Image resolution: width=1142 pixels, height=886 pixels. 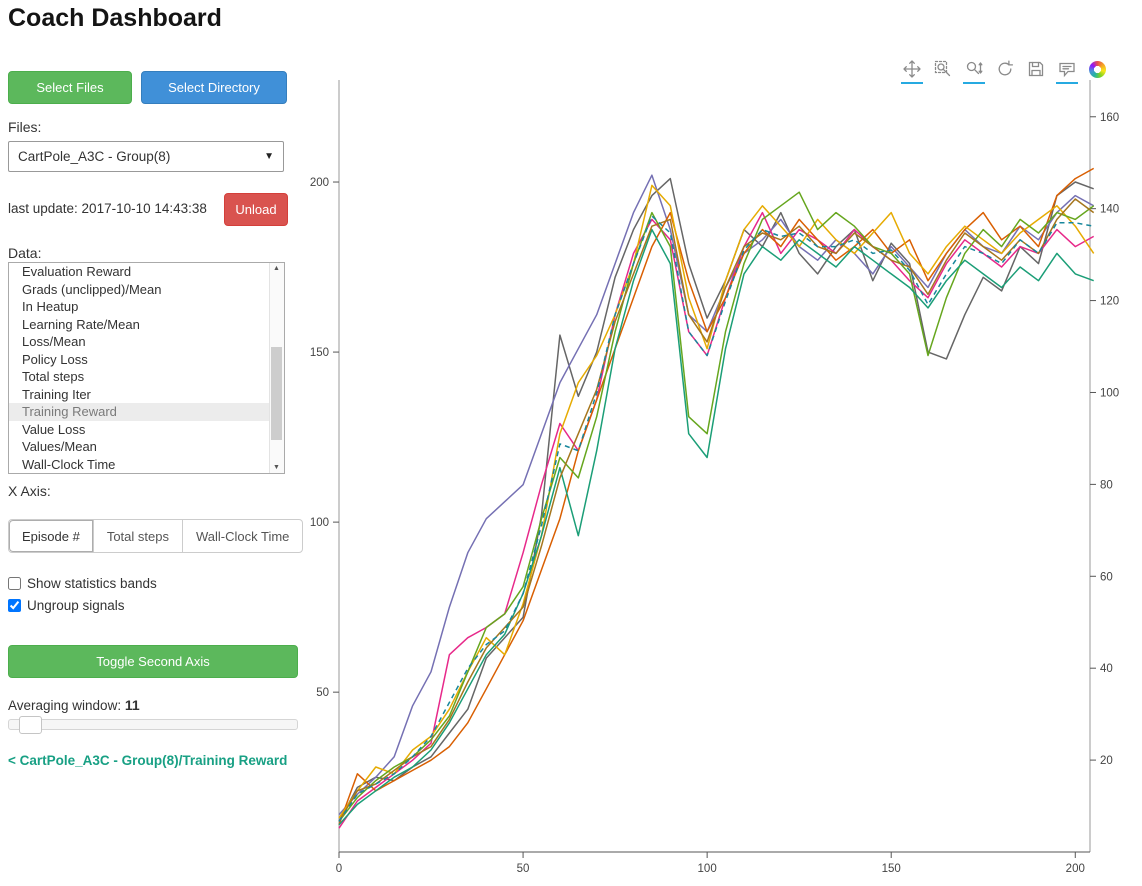 I want to click on ungroup-signals-row: Ungroup signals, so click(x=66, y=605).